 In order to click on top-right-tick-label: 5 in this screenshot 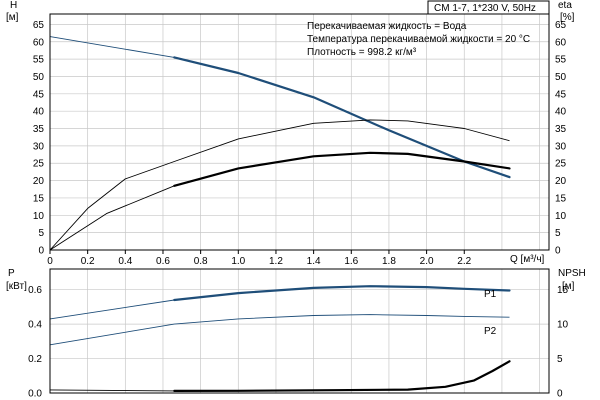, I will do `click(558, 233)`.